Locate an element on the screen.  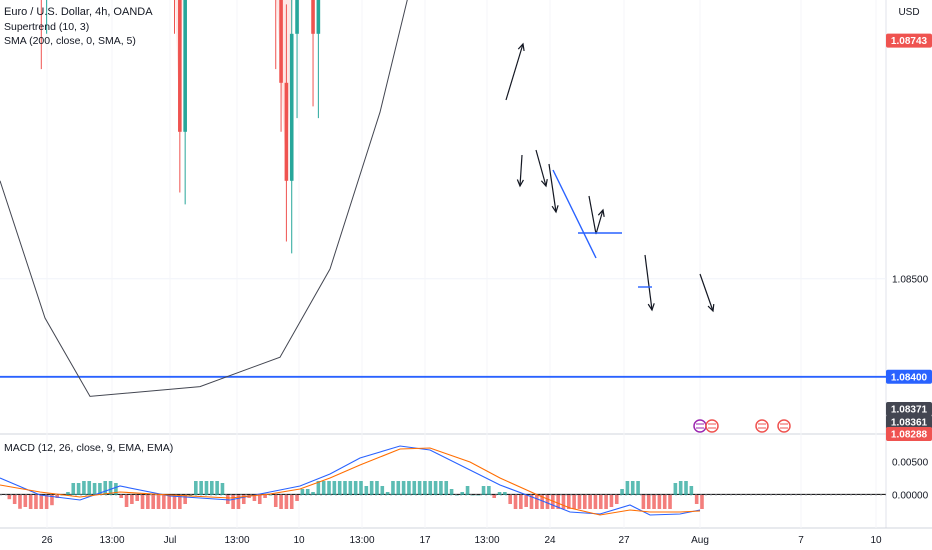
price-badge-label: 1.08400 is located at coordinates (909, 377).